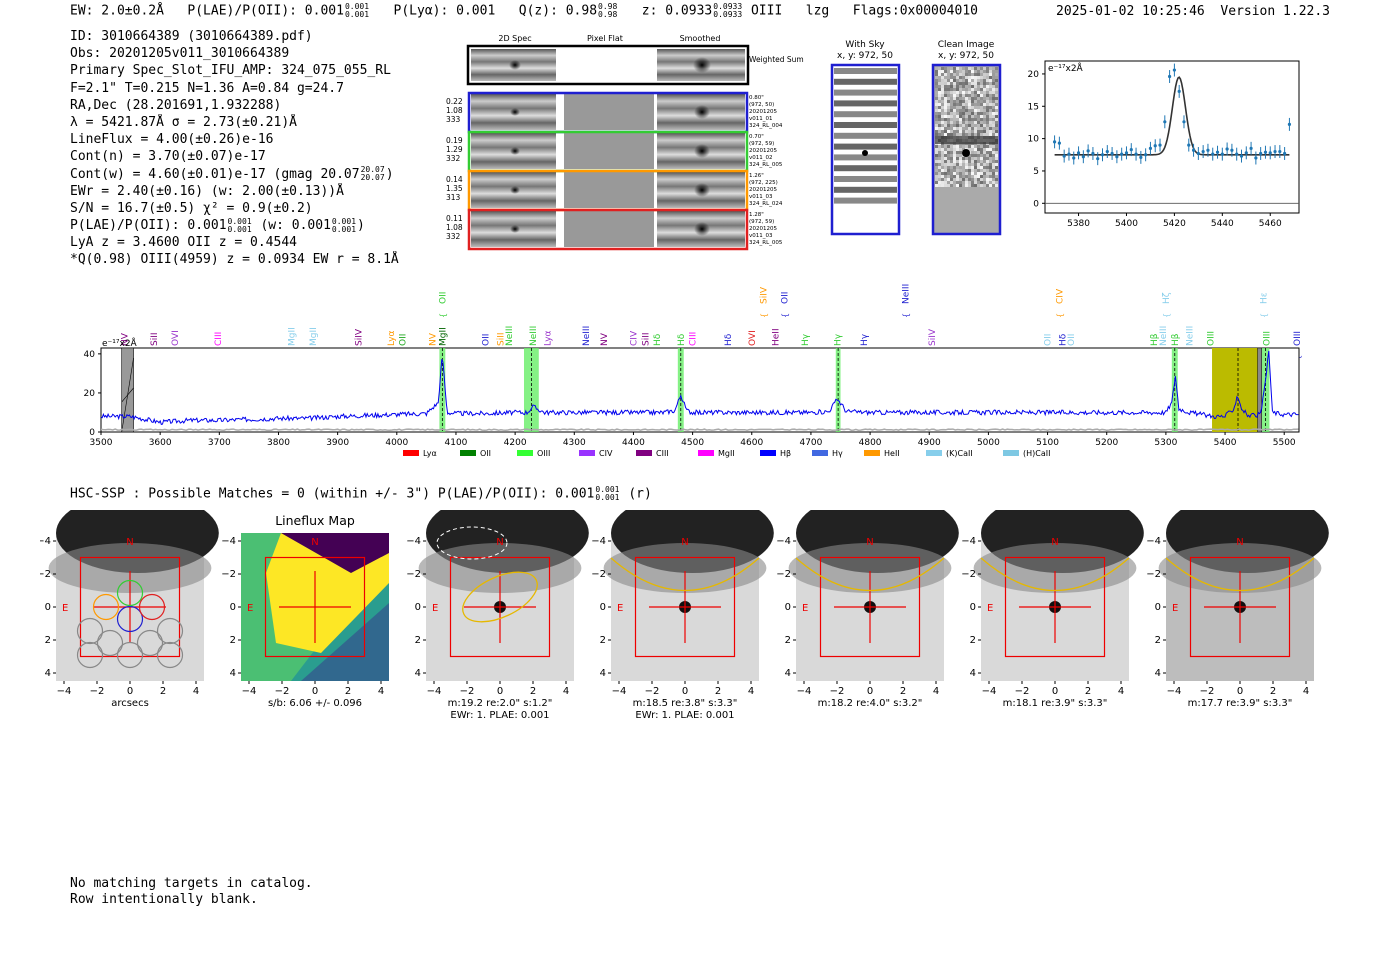 This screenshot has height=953, width=1400. Describe the element at coordinates (180, 54) in the screenshot. I see `info-obs: Obs: 20201205v011_3010664389` at that location.